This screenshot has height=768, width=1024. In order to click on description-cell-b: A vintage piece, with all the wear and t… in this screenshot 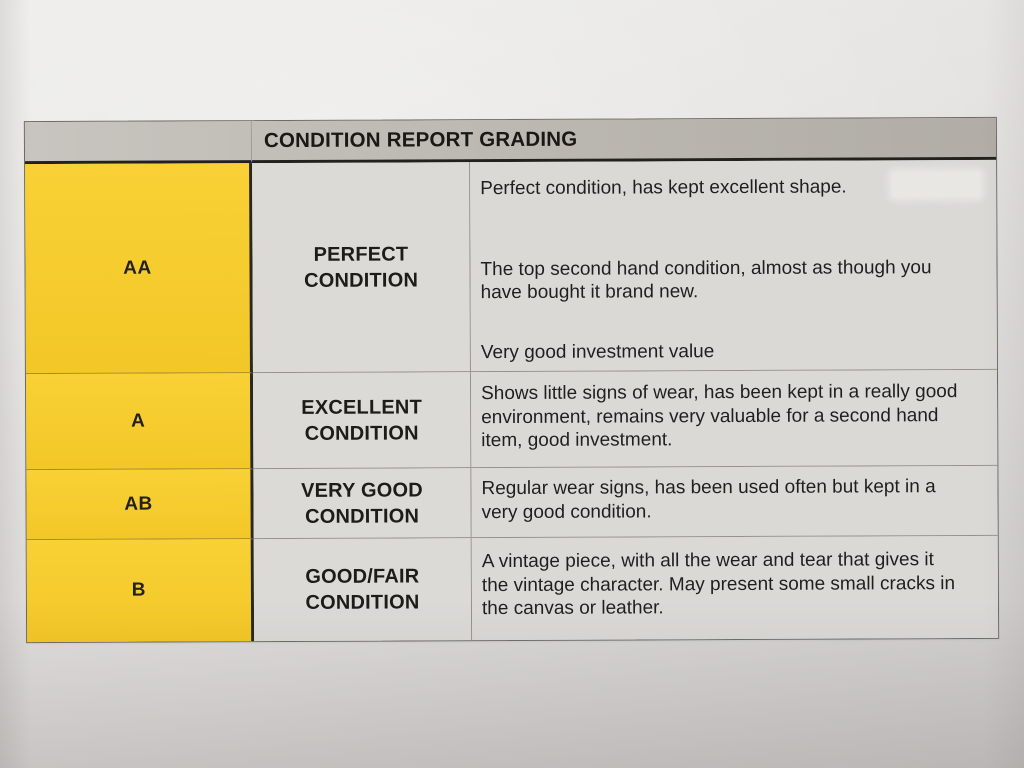, I will do `click(735, 588)`.